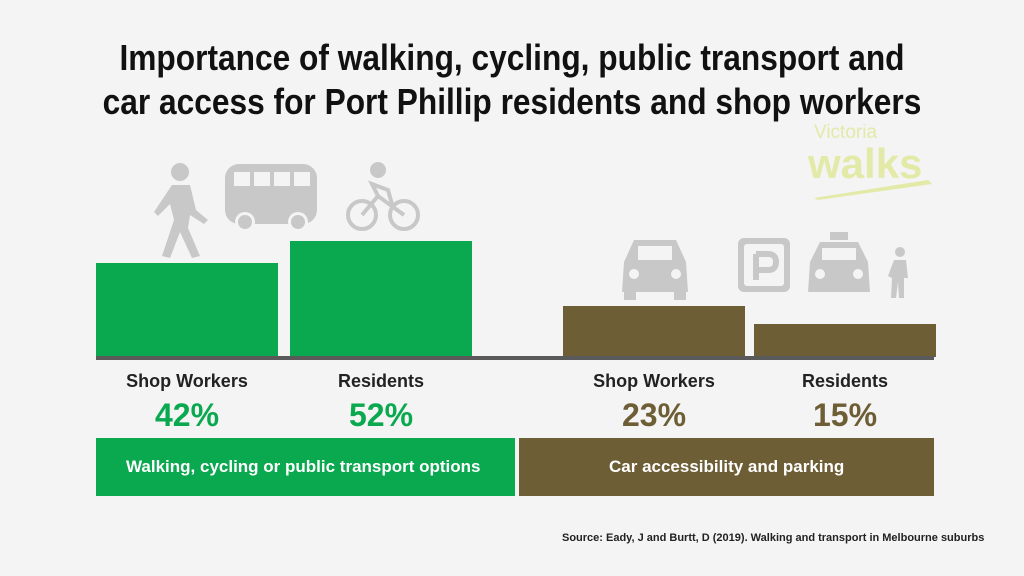  What do you see at coordinates (654, 415) in the screenshot?
I see `value-label: 23%` at bounding box center [654, 415].